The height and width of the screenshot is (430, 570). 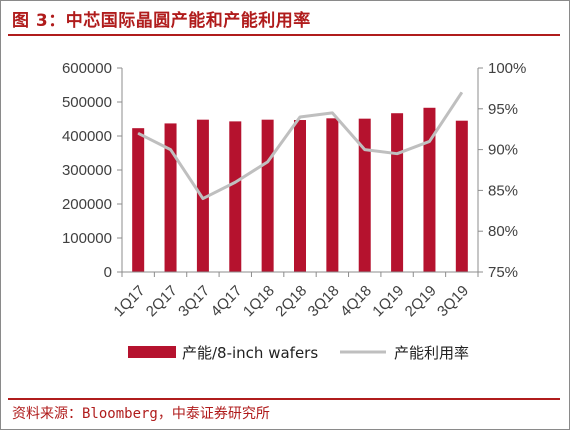 I want to click on title-divider, so click(x=284, y=35).